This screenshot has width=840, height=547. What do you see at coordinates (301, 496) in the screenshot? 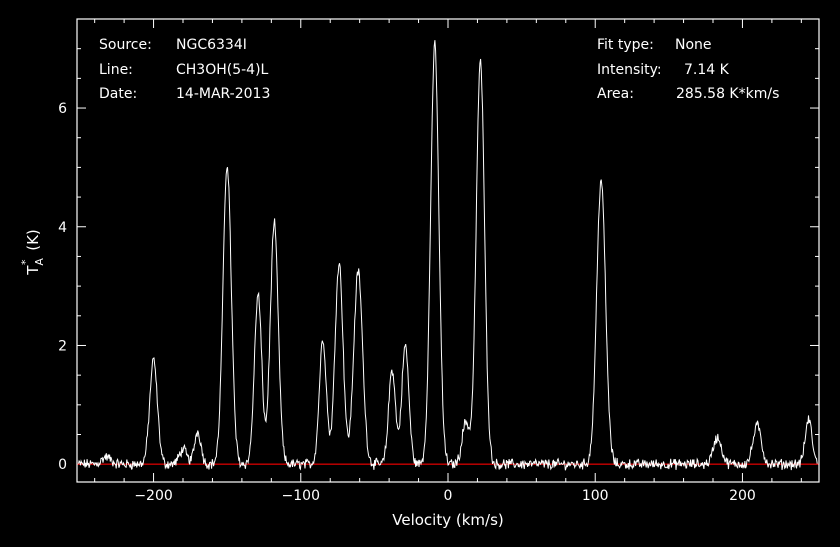
I see `x-tick-label: −100` at bounding box center [301, 496].